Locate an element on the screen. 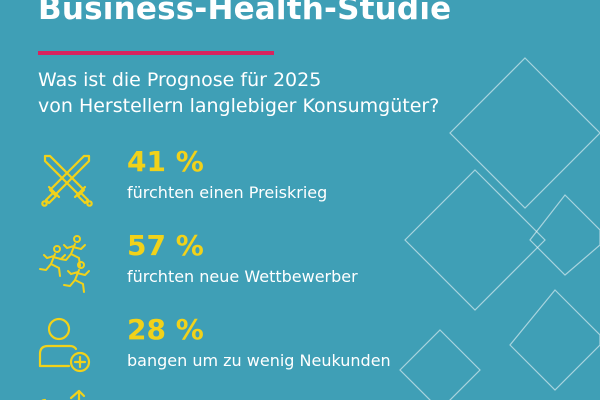 The width and height of the screenshot is (600, 400). stat-value: 41 % is located at coordinates (165, 161).